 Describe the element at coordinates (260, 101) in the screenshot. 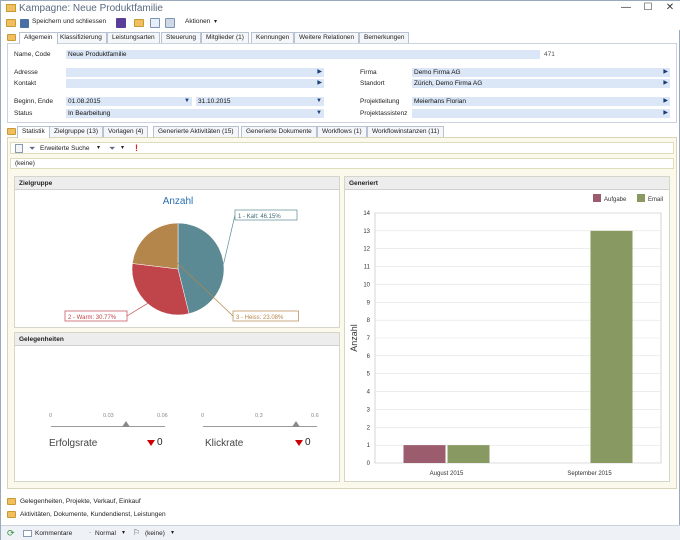

I see `end-date-field: 31.10.2015 ▼` at that location.